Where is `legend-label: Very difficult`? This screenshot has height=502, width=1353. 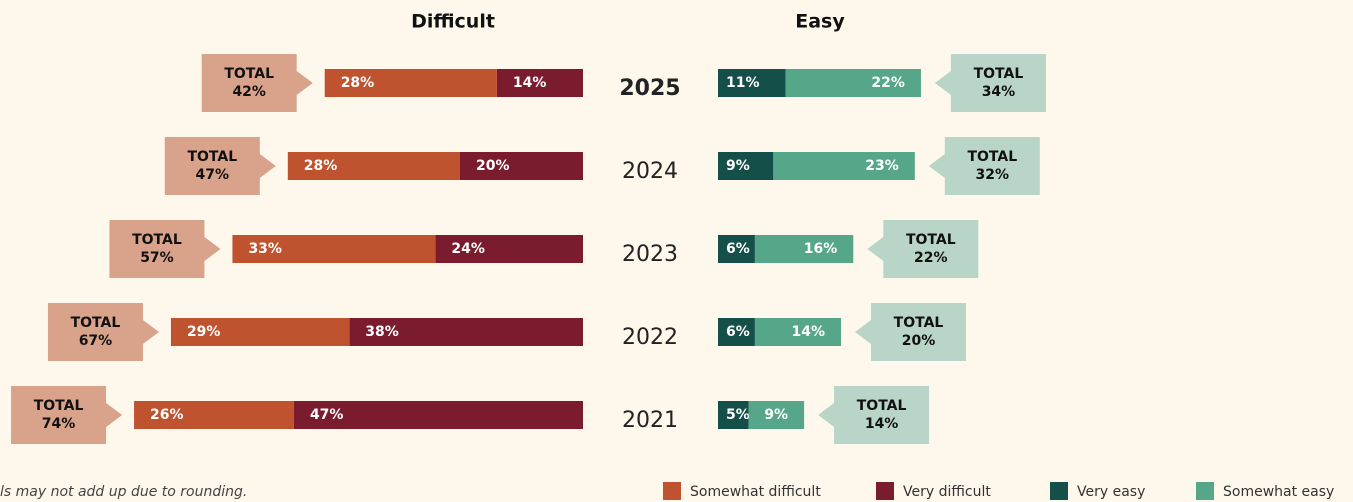
legend-label: Very difficult is located at coordinates (947, 492).